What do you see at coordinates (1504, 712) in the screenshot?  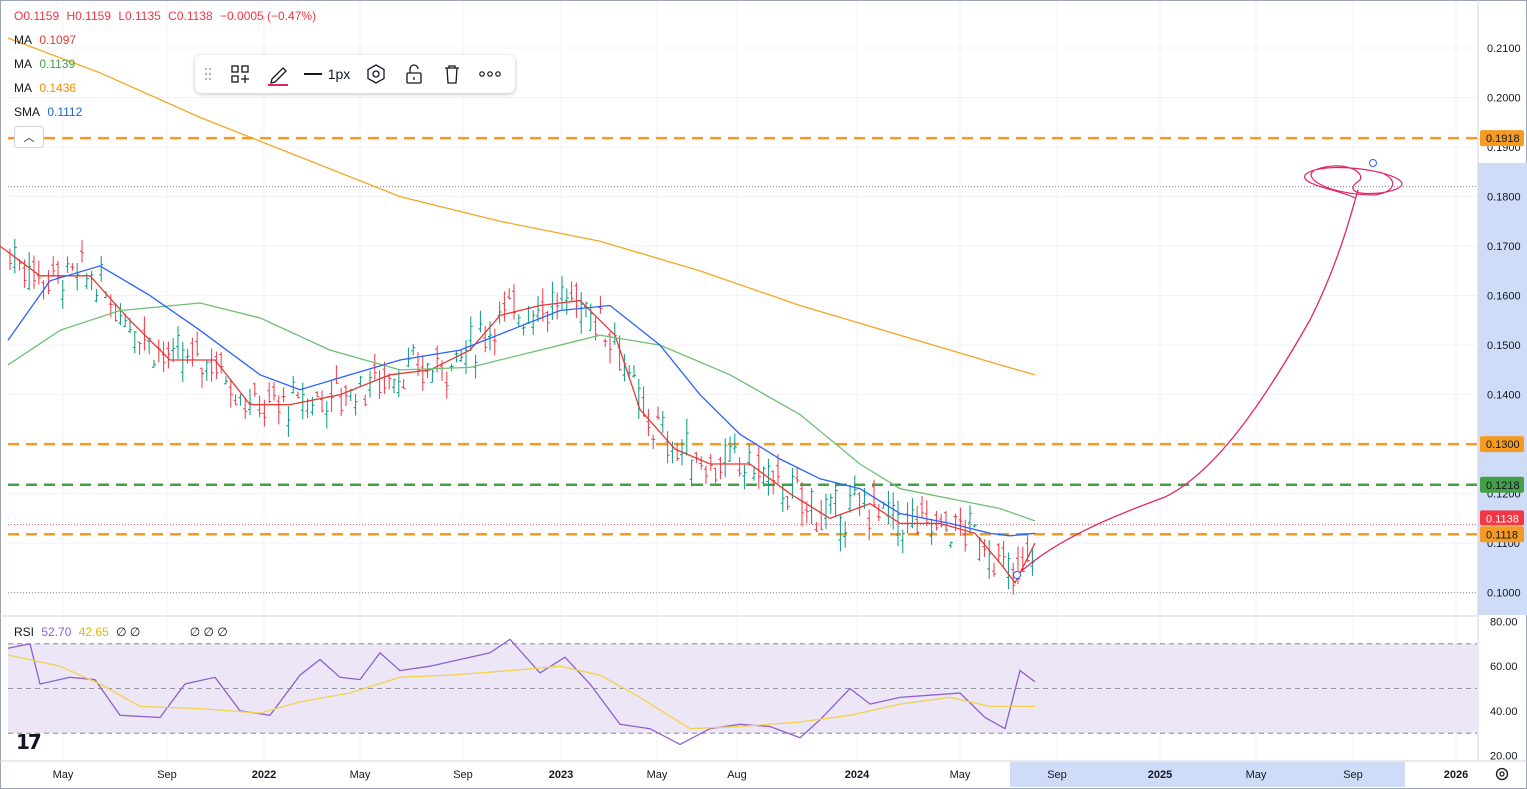 I see `rsi-tick-label: 40.00` at bounding box center [1504, 712].